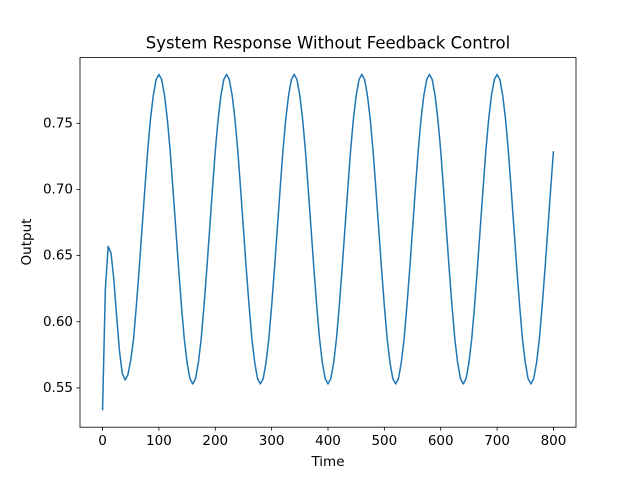 The width and height of the screenshot is (640, 480). What do you see at coordinates (215, 441) in the screenshot?
I see `x-tick-label: 200` at bounding box center [215, 441].